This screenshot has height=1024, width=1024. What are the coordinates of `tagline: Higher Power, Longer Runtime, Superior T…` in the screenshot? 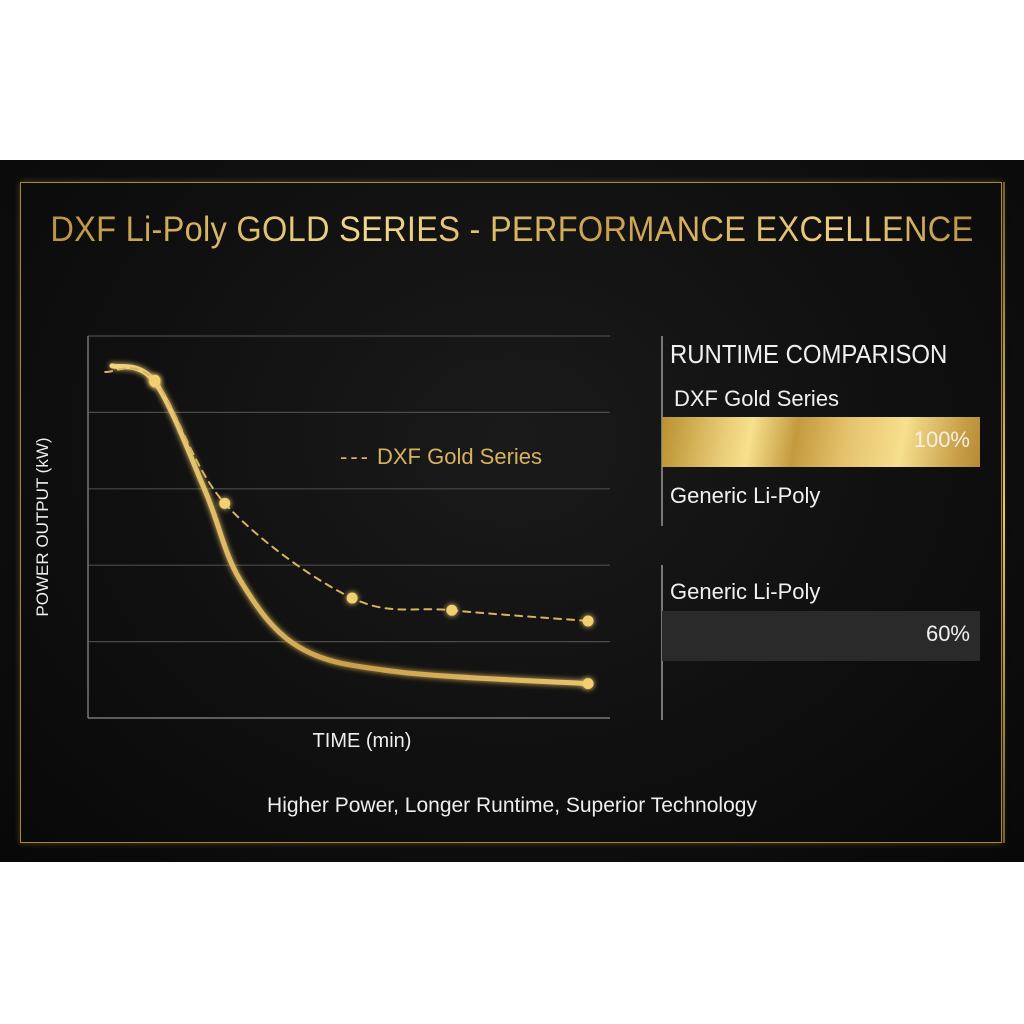 It's located at (512, 805).